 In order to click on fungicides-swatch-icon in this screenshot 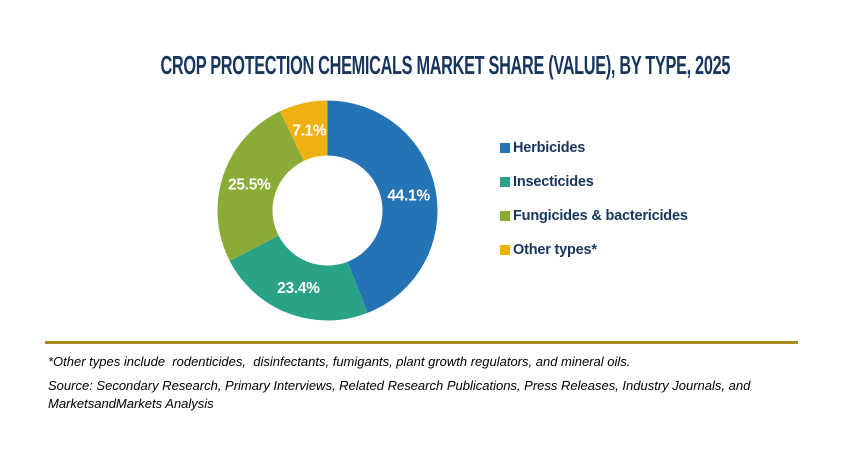, I will do `click(505, 216)`.